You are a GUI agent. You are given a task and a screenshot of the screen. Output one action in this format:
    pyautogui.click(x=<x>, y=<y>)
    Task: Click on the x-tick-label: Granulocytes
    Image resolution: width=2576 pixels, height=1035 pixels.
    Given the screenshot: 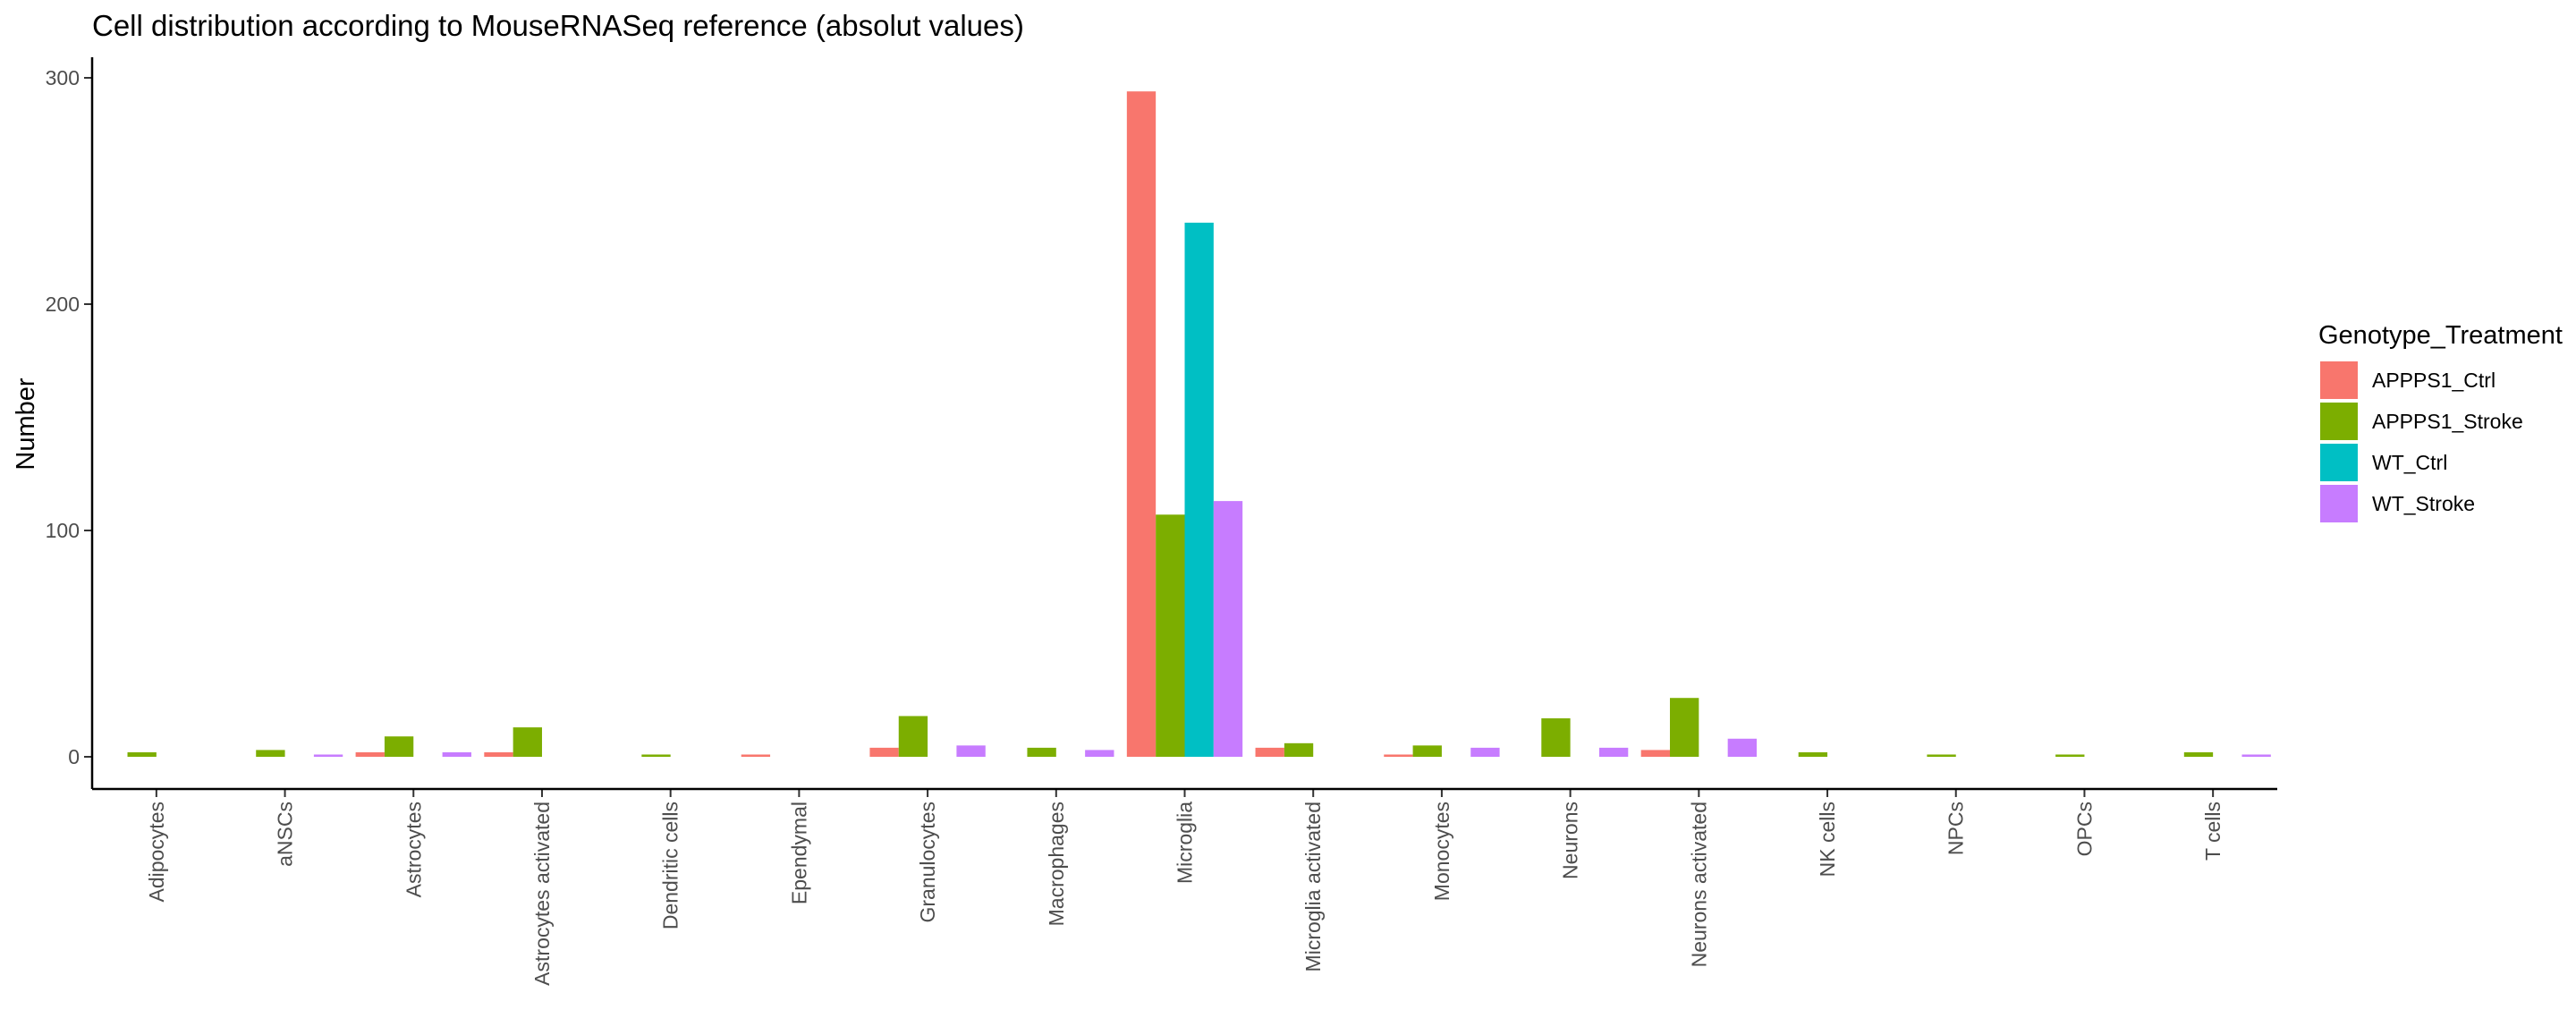 What is the action you would take?
    pyautogui.click(x=927, y=863)
    